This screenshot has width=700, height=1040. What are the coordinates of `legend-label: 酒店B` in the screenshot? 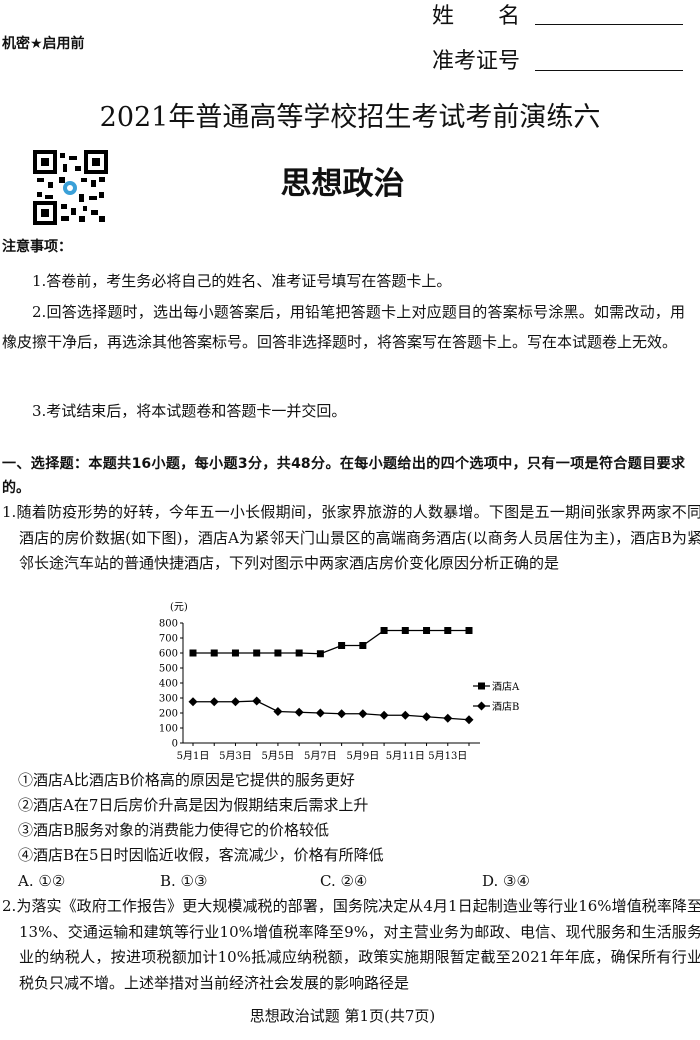 It's located at (505, 706).